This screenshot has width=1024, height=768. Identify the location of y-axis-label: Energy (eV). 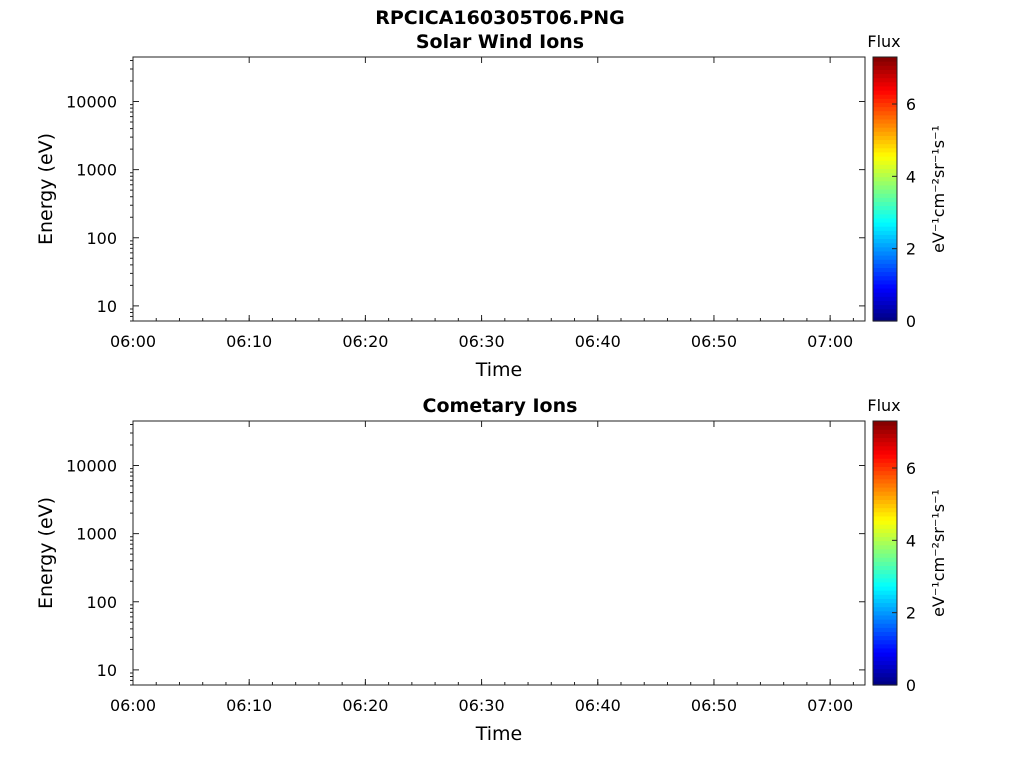
(46, 553).